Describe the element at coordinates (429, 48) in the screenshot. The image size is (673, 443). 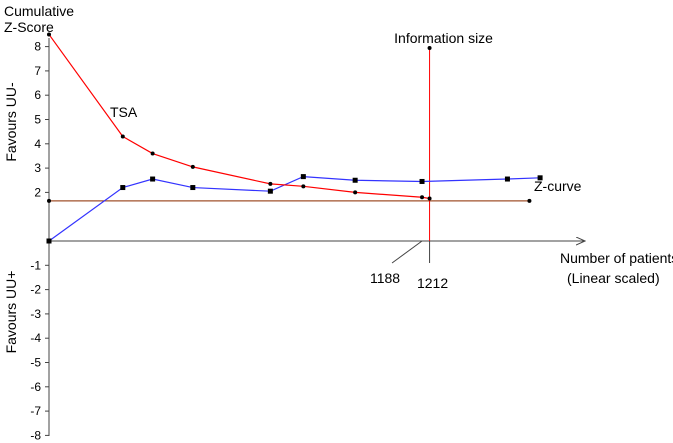
I see `information-size-top-marker` at that location.